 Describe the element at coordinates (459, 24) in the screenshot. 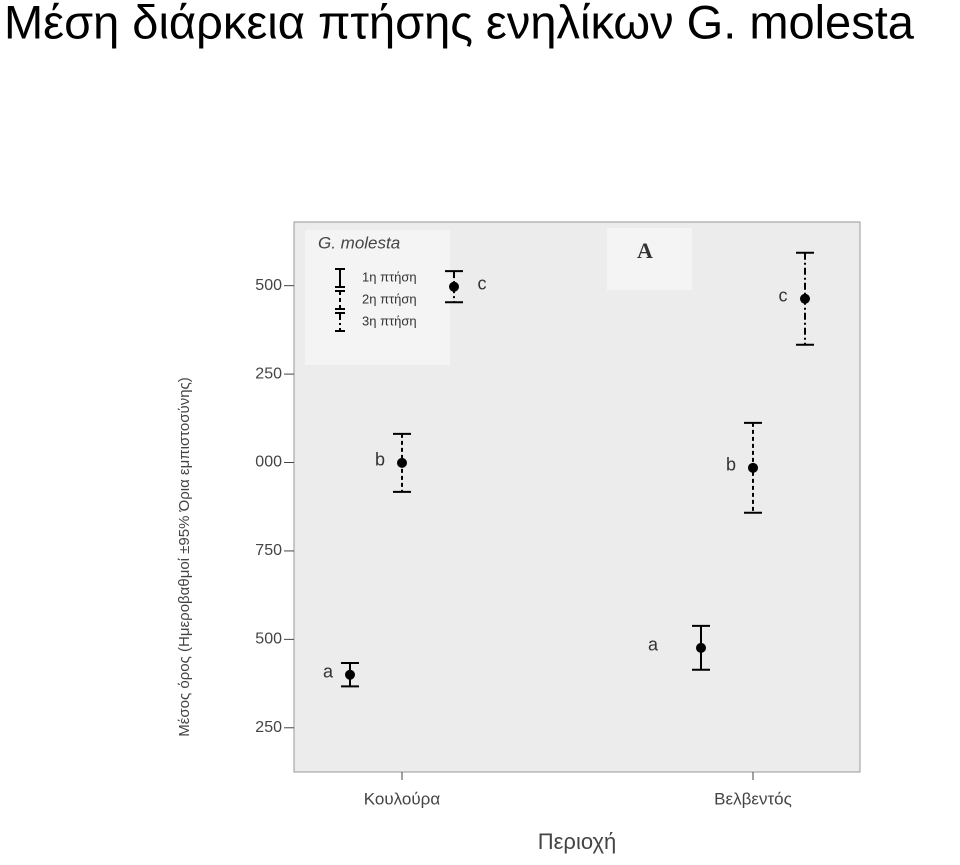

I see `chart-title: Μέση διάρκεια πτήσης ενηλίκων G. molesta` at that location.